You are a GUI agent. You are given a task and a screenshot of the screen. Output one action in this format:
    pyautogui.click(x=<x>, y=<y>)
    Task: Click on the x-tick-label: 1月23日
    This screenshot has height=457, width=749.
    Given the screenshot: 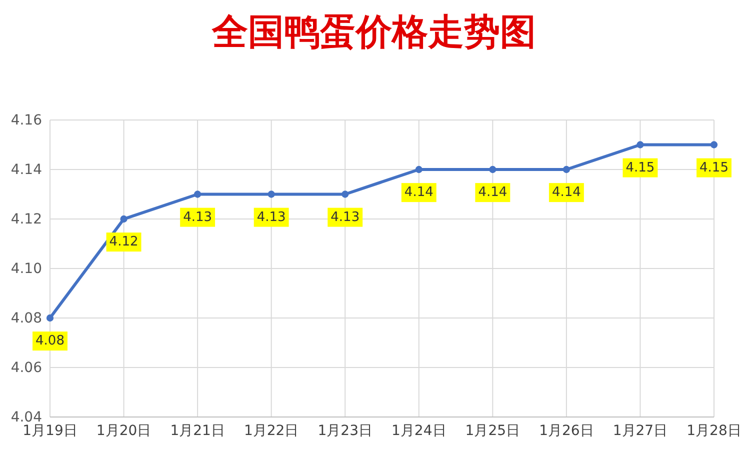 What is the action you would take?
    pyautogui.click(x=345, y=430)
    